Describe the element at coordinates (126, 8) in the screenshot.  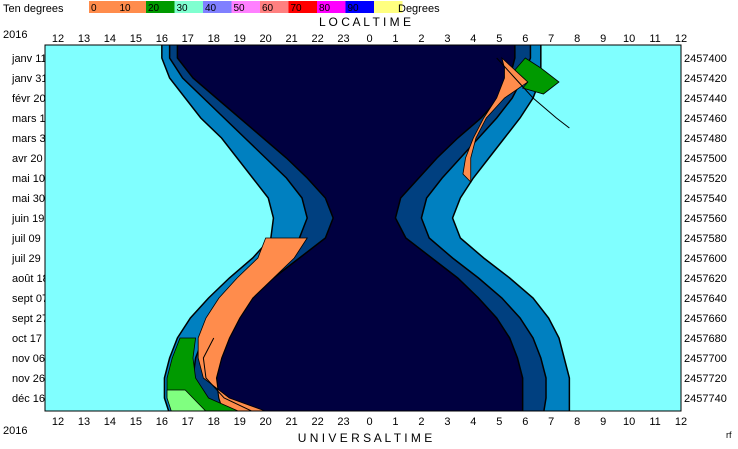
I see `legend-value: 10` at that location.